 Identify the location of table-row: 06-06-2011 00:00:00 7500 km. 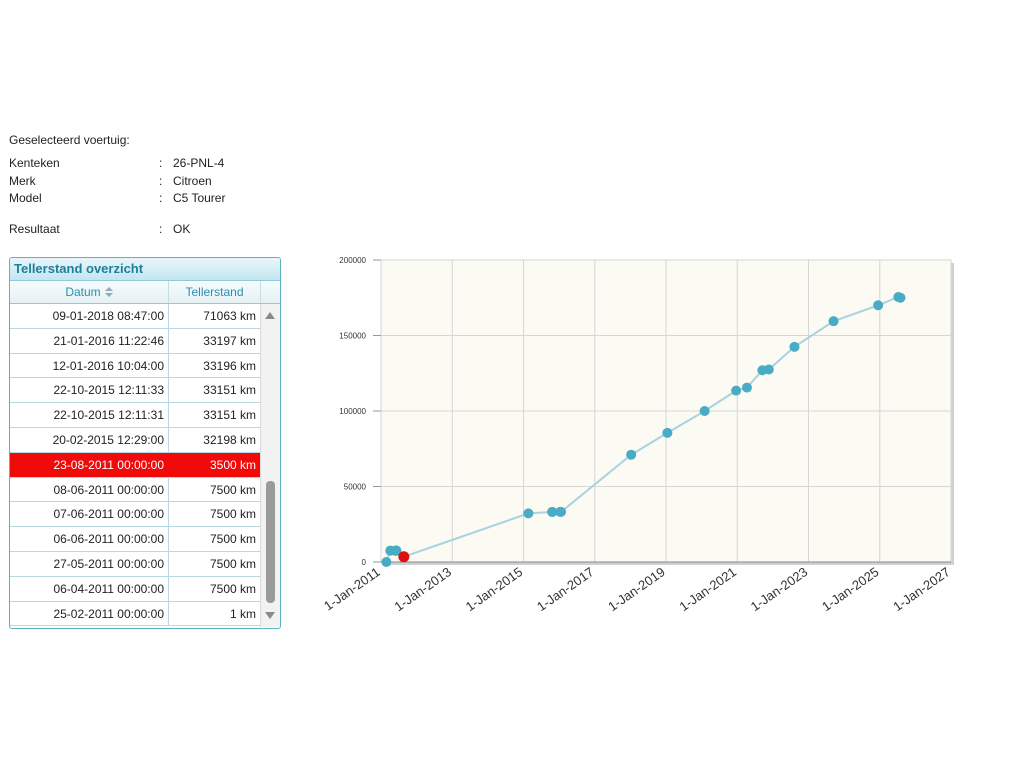
(135, 539).